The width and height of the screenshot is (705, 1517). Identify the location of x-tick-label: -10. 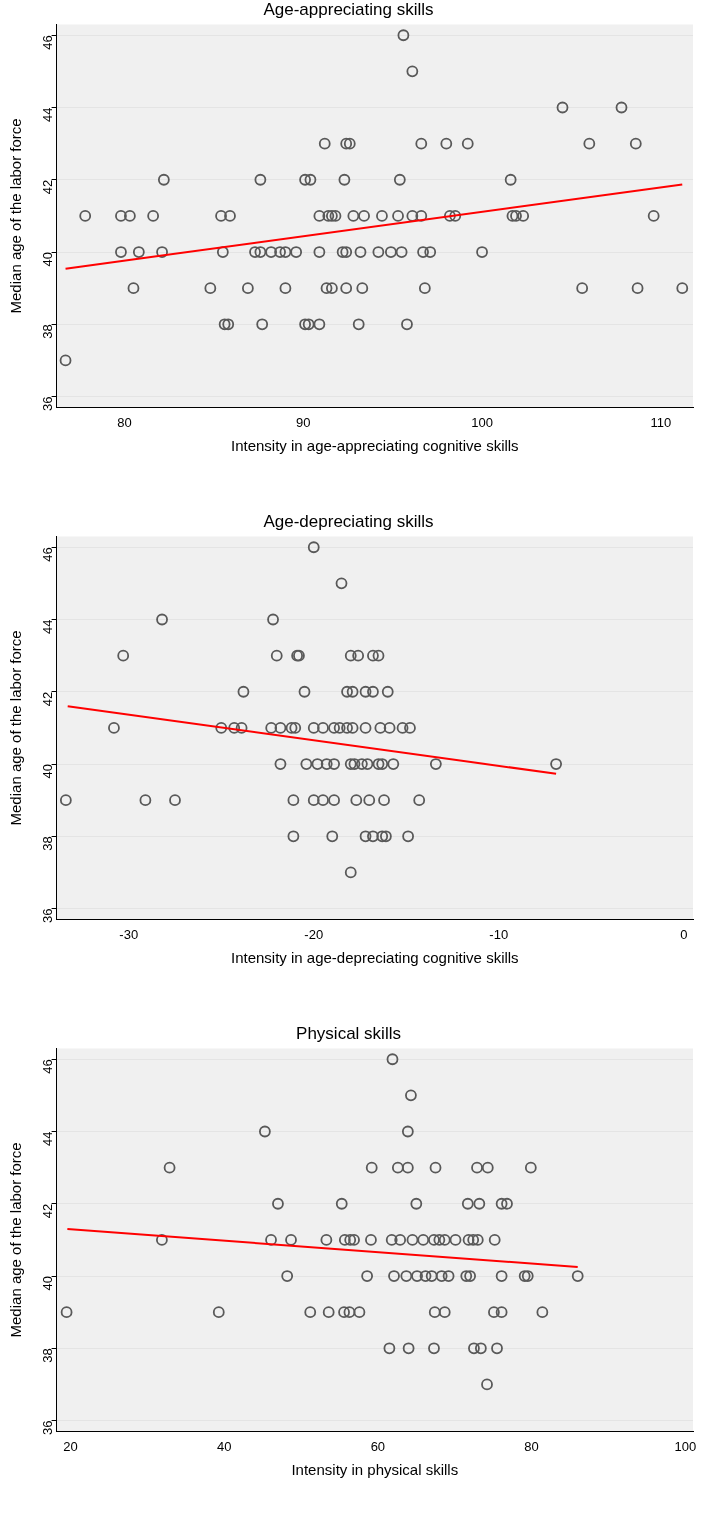
(499, 934).